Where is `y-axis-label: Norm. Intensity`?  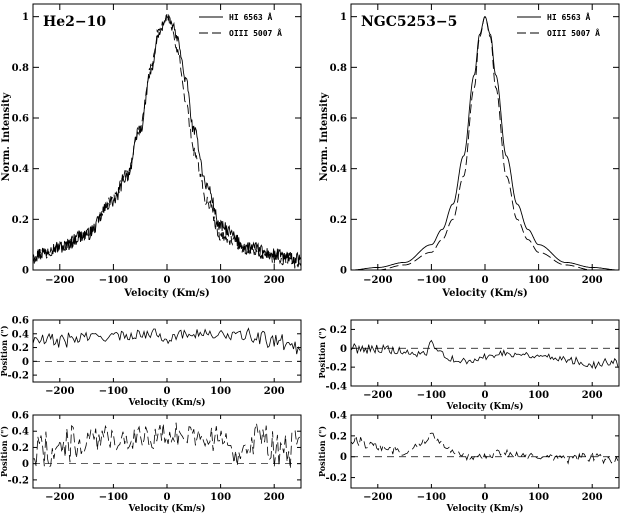
y-axis-label: Norm. Intensity is located at coordinates (324, 136).